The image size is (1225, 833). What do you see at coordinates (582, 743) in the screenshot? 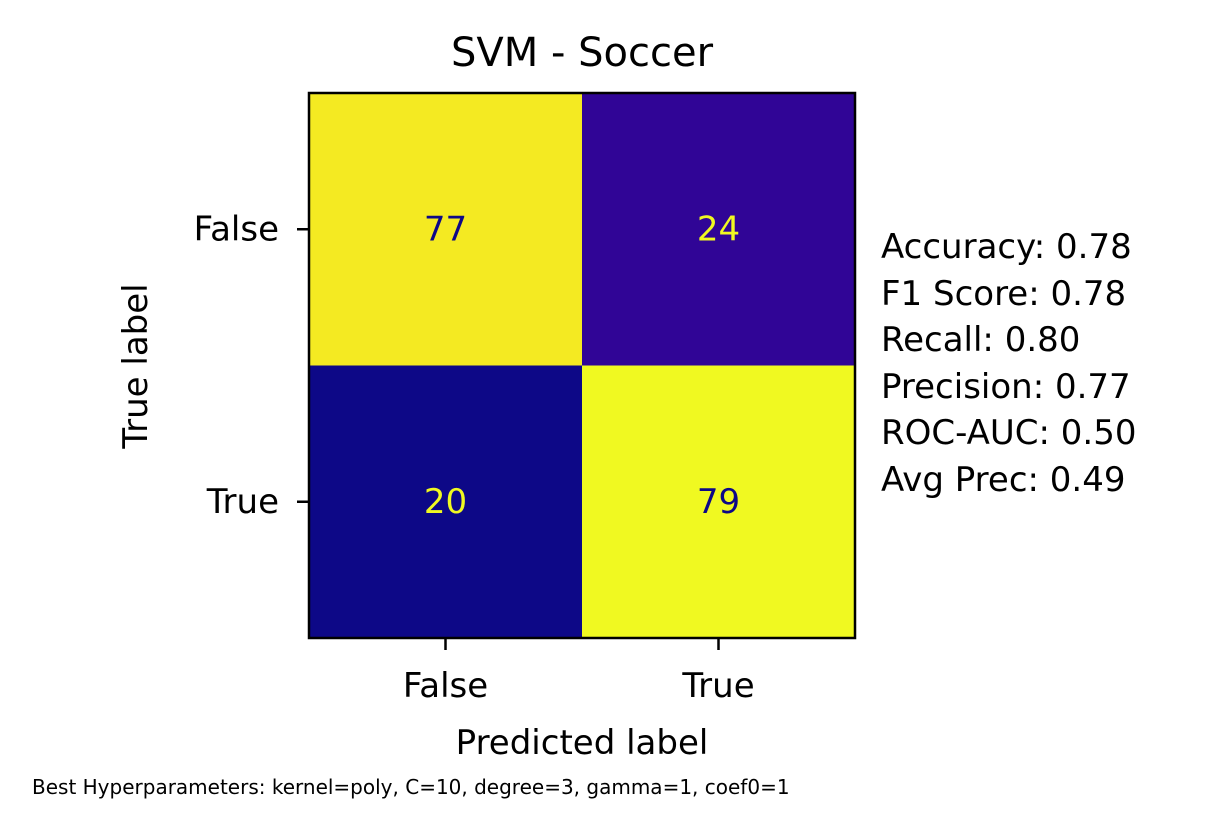
I see `x-axis-label: Predicted label` at bounding box center [582, 743].